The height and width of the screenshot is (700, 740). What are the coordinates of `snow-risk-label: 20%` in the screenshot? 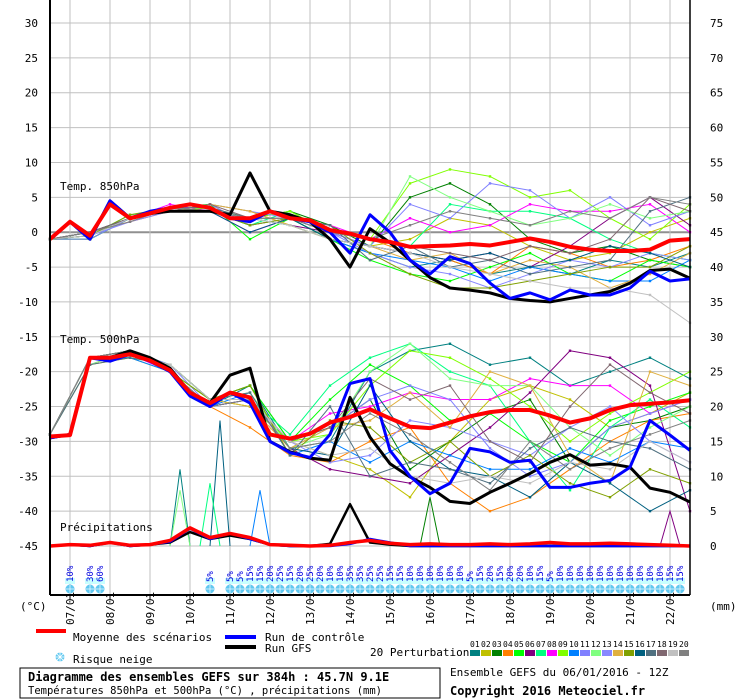 It's located at (511, 573).